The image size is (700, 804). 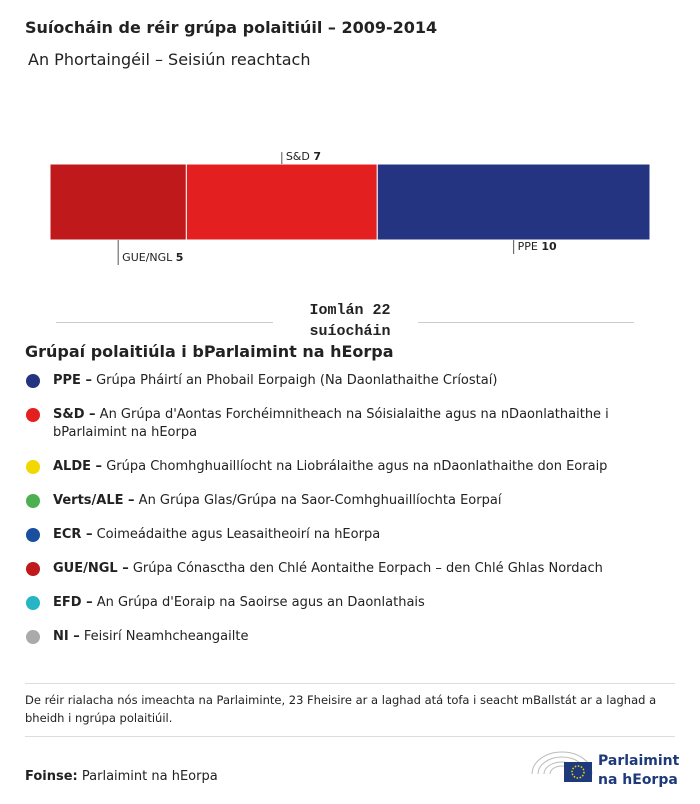 I want to click on legend-abbr: Verts/ALE –, so click(x=94, y=500).